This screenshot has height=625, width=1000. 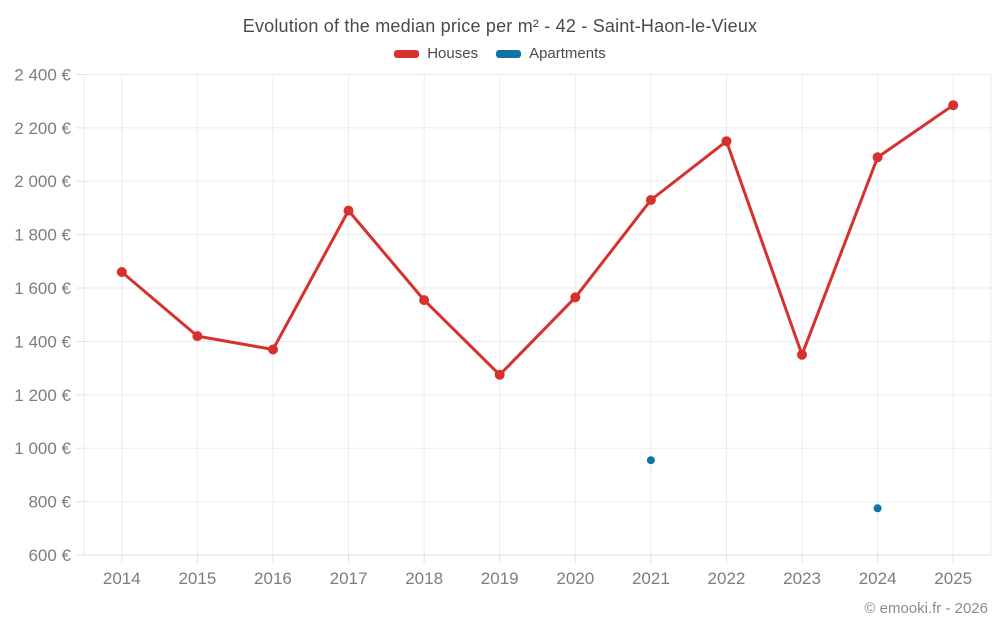 What do you see at coordinates (273, 578) in the screenshot?
I see `x-tick-label: 2016` at bounding box center [273, 578].